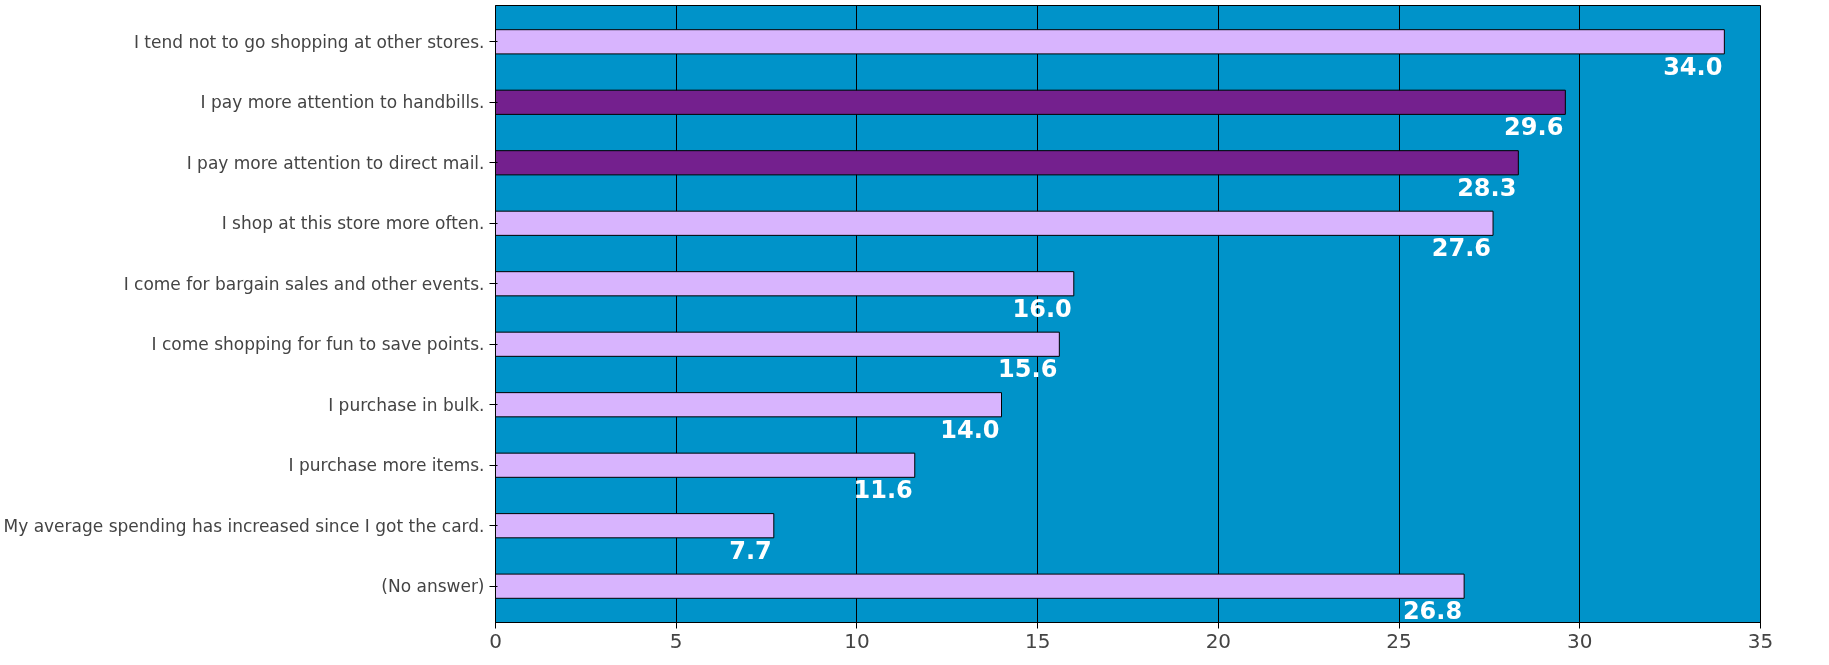 The image size is (1829, 665). What do you see at coordinates (353, 223) in the screenshot?
I see `y-tick-label: I shop at this store more often.` at bounding box center [353, 223].